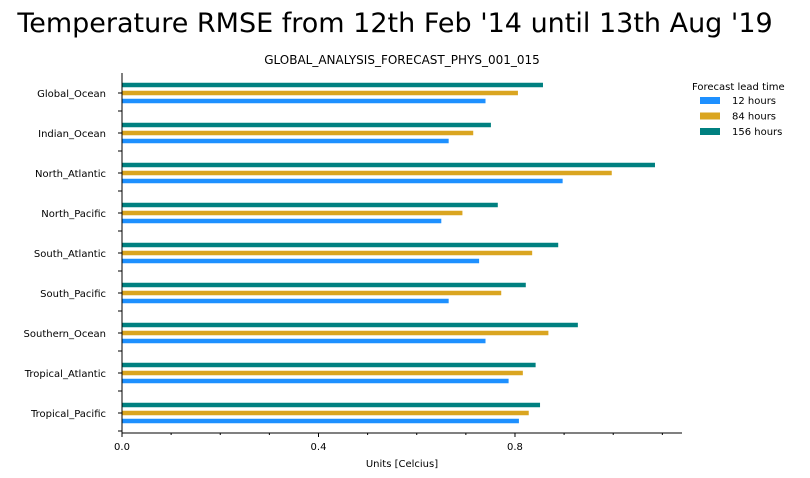 The image size is (810, 478). Describe the element at coordinates (65, 334) in the screenshot. I see `y-tick-label: Southern_Ocean` at that location.